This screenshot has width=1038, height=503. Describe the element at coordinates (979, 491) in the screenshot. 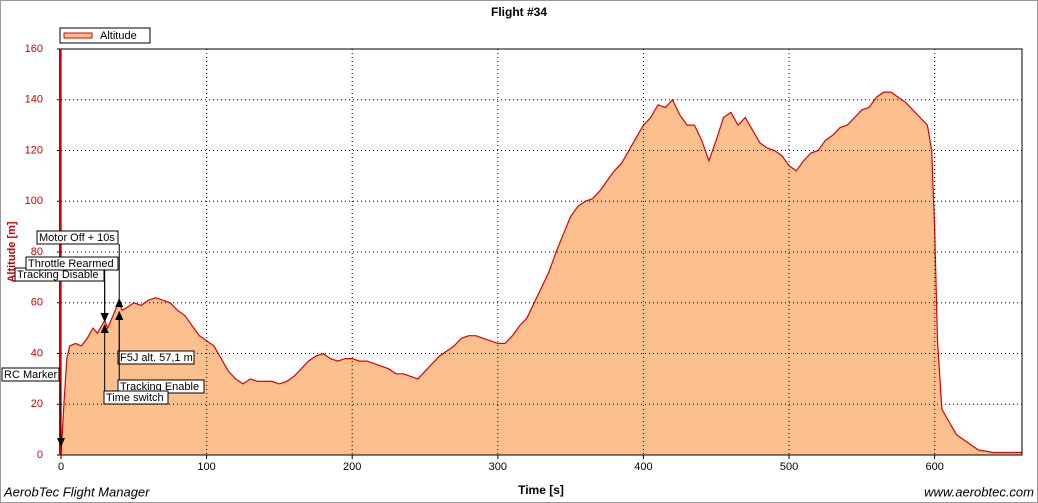

I see `footer-right: www.aerobtec.com` at that location.